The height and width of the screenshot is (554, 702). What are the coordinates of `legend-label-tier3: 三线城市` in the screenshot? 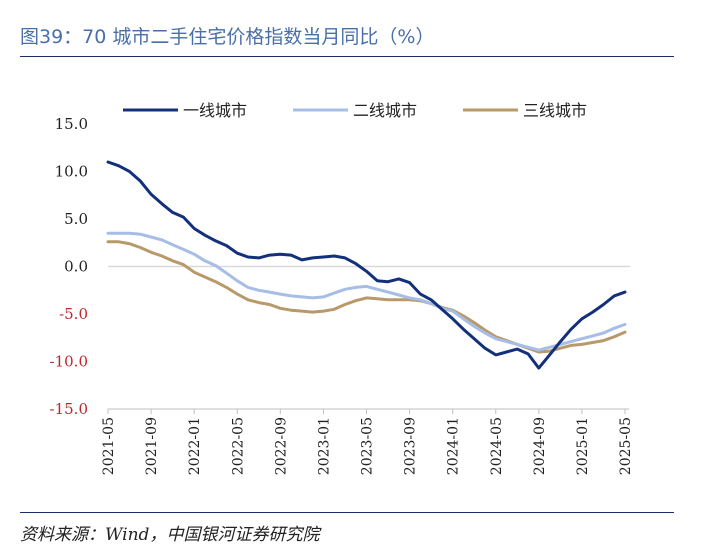 It's located at (555, 110).